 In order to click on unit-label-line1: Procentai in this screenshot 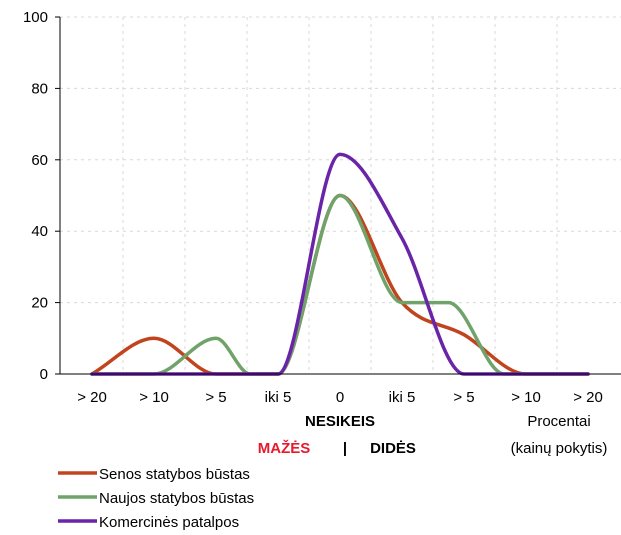, I will do `click(558, 421)`.